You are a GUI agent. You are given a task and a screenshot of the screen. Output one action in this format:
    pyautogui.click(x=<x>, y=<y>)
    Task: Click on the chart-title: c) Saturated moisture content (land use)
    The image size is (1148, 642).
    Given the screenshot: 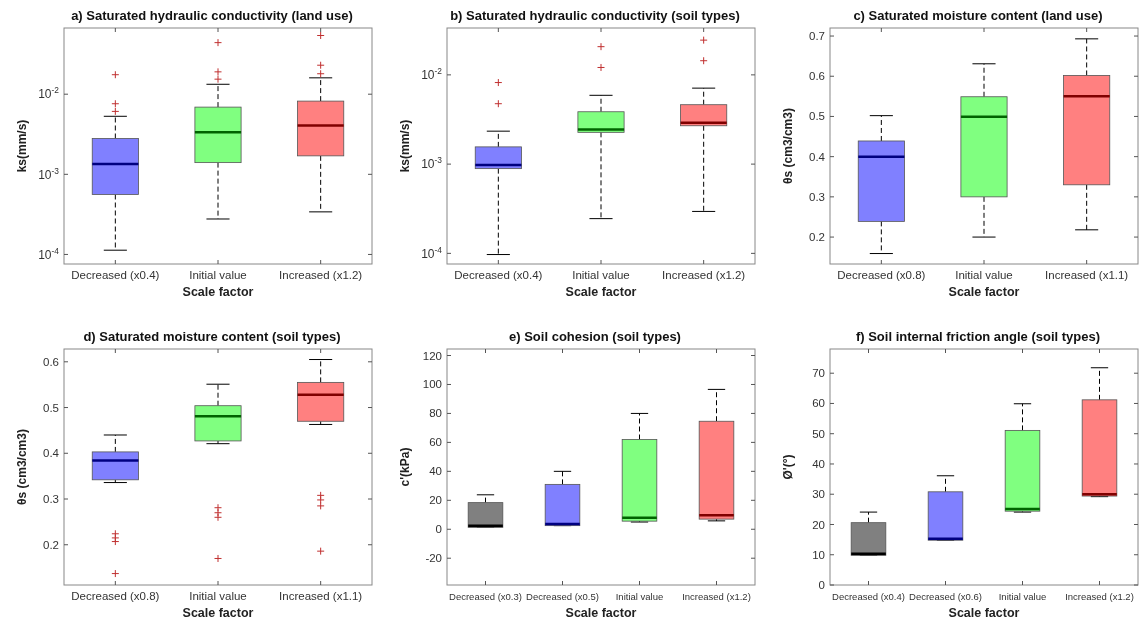 What is the action you would take?
    pyautogui.click(x=978, y=15)
    